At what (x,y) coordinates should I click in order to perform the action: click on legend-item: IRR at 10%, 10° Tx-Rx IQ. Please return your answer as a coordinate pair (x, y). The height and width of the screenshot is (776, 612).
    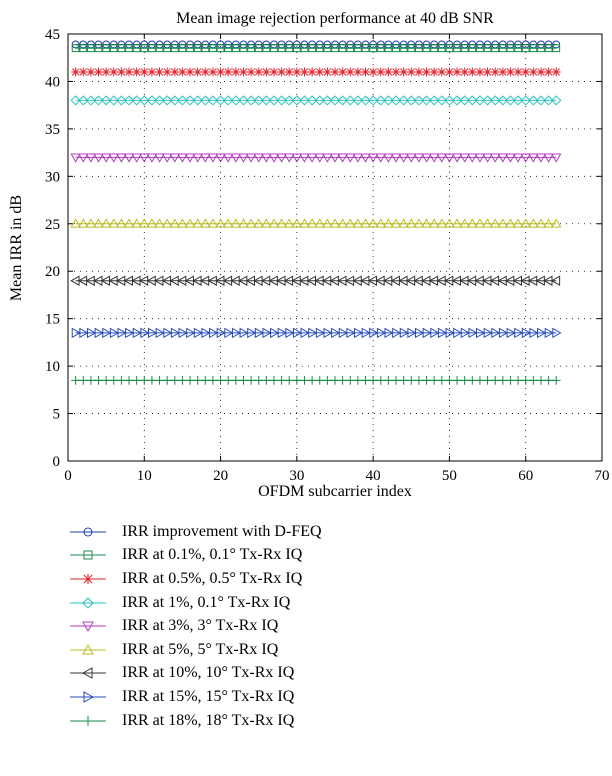
    Looking at the image, I should click on (258, 674).